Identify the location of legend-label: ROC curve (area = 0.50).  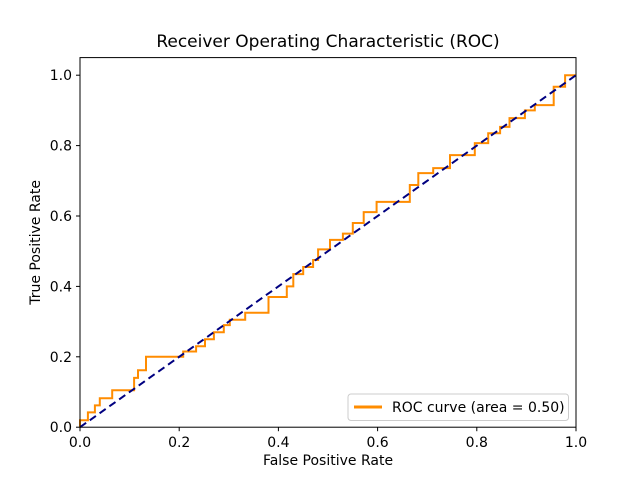
(478, 408).